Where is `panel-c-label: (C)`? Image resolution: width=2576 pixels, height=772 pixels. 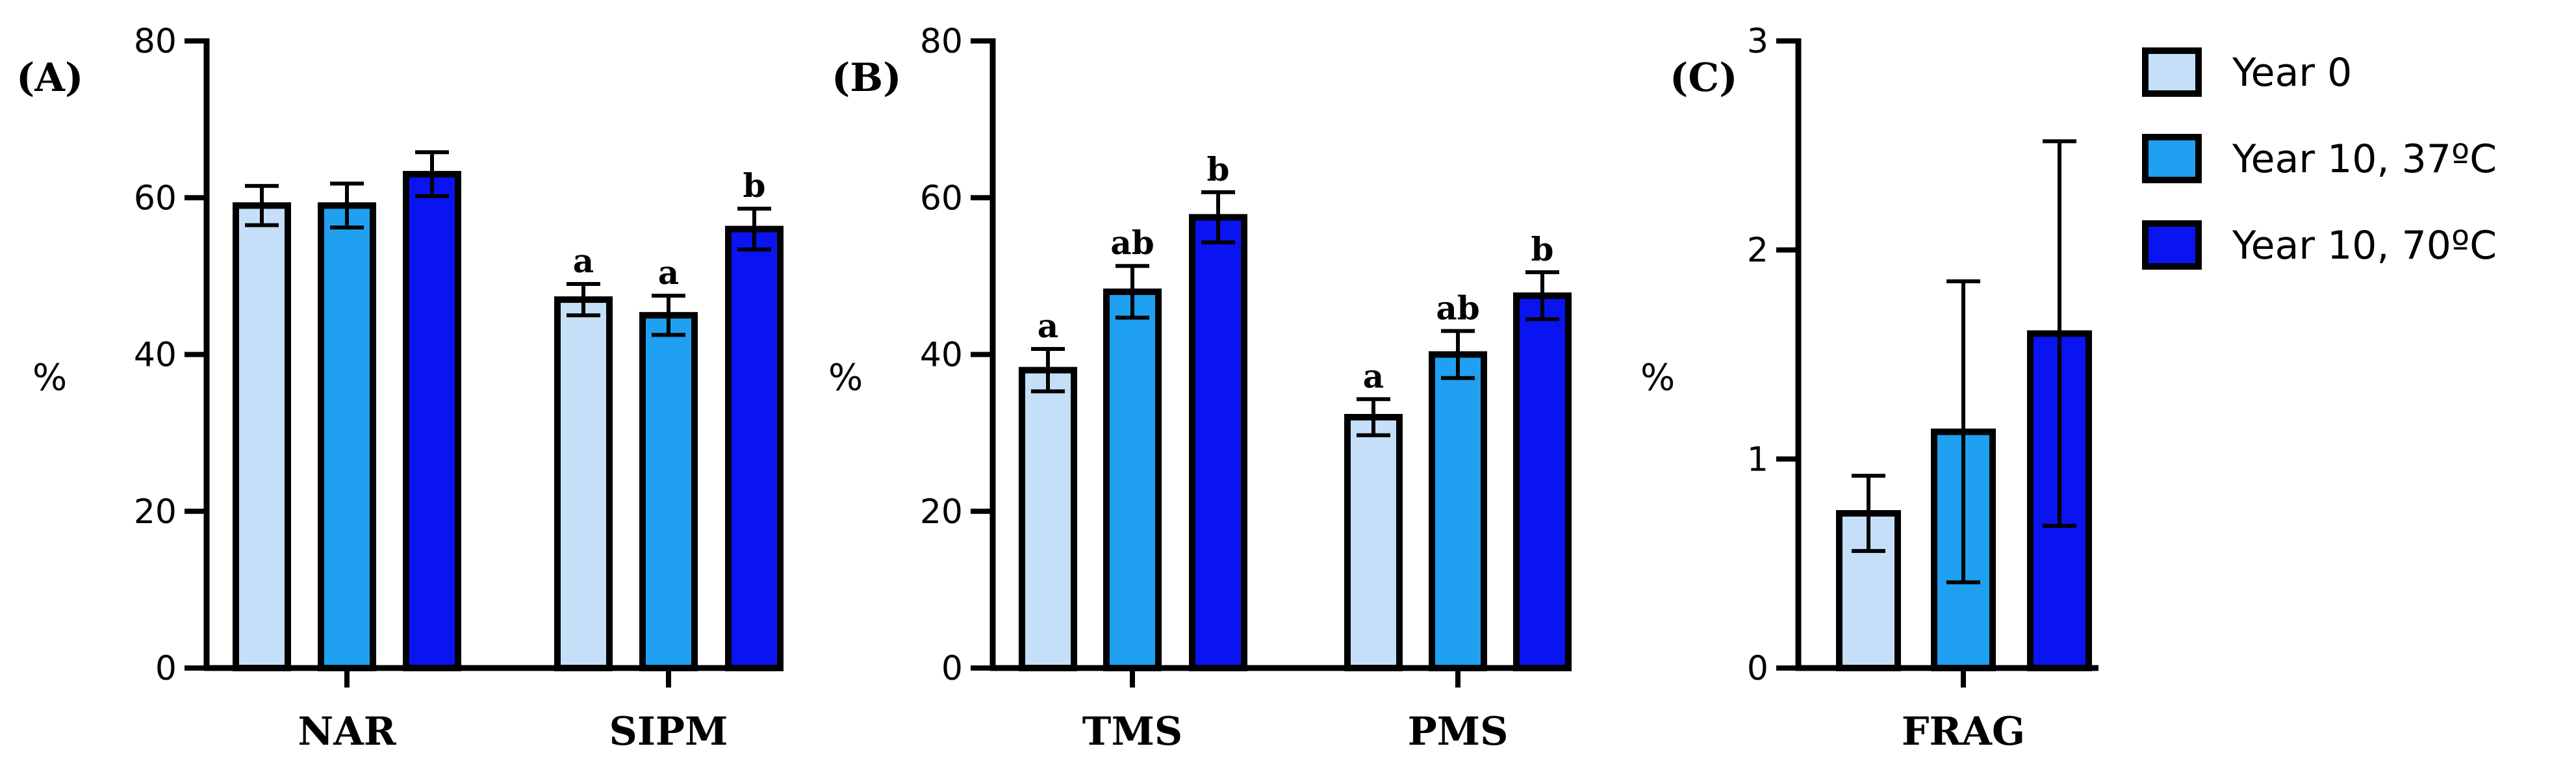 panel-c-label: (C) is located at coordinates (1704, 78).